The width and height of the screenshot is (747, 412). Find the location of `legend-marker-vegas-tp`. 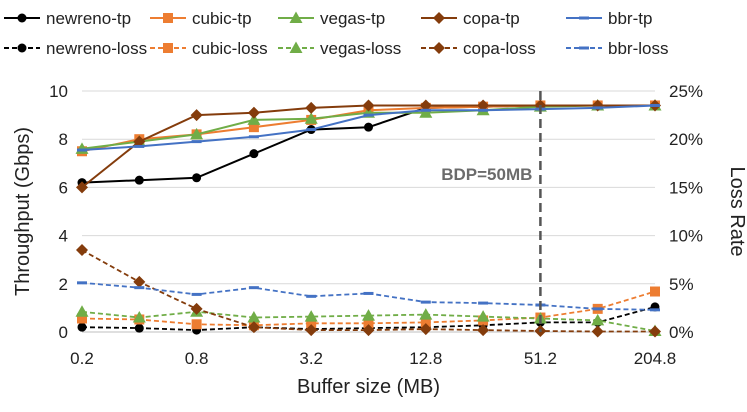

legend-marker-vegas-tp is located at coordinates (296, 17).